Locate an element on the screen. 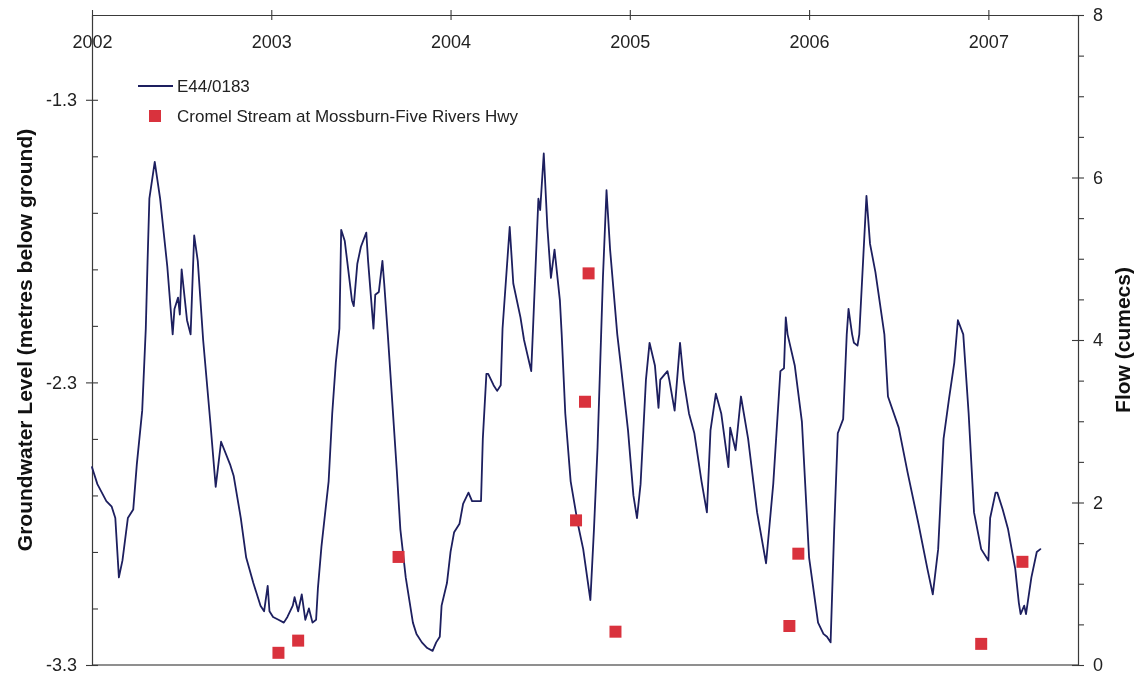  legend-label: Cromel Stream at Mossburn-Five Rivers Hwy is located at coordinates (348, 116).